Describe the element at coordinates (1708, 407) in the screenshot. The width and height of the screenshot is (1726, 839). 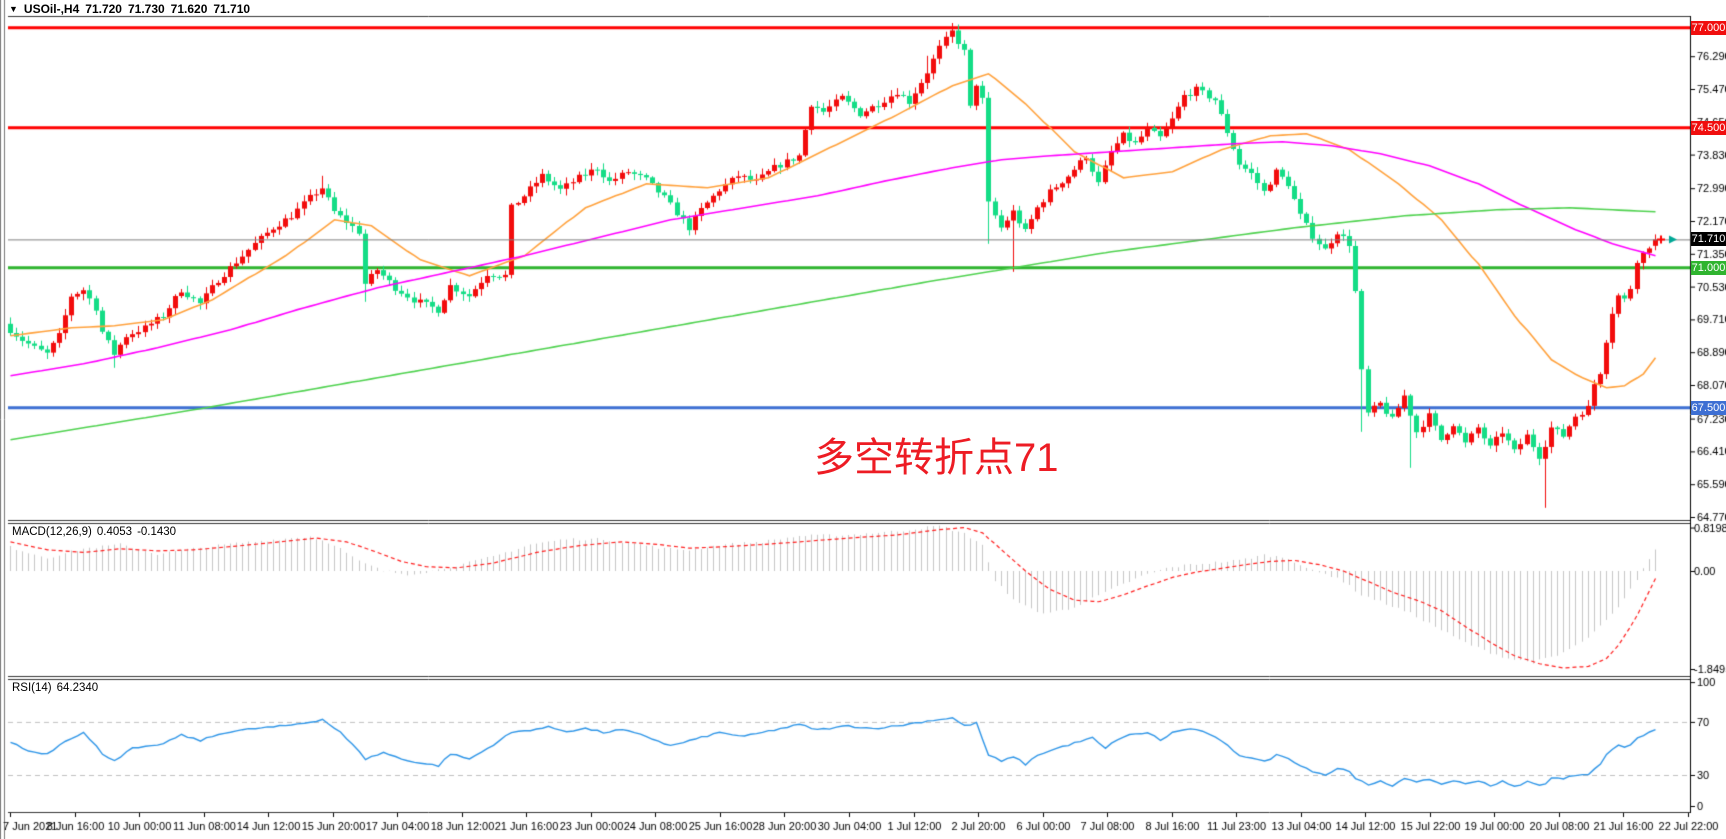
I see `price-badge-67500: 67.500` at that location.